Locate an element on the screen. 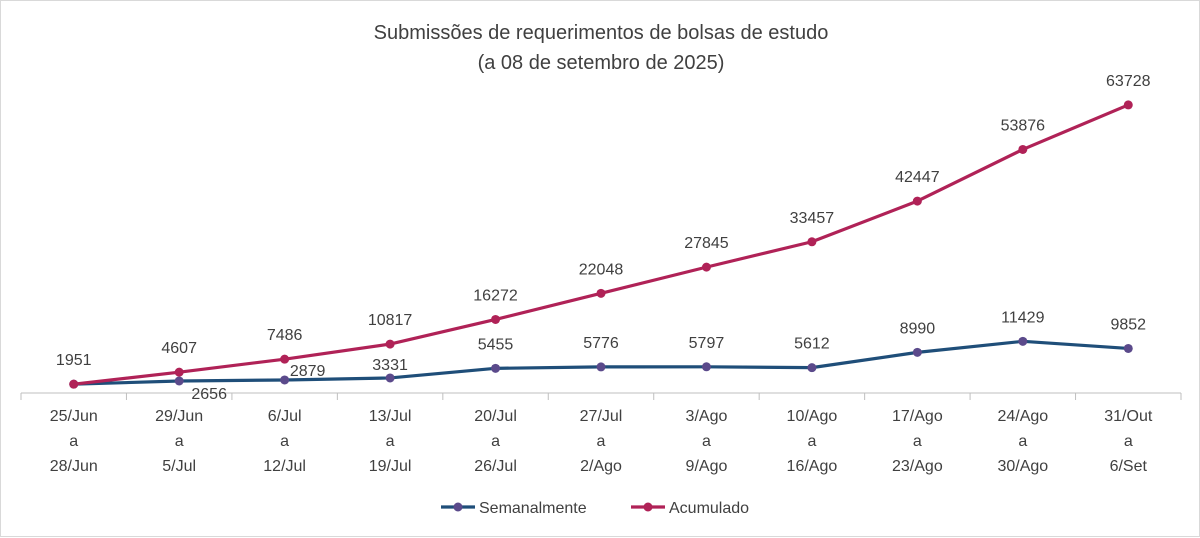  x-tick-label: 19/Jul is located at coordinates (390, 466).